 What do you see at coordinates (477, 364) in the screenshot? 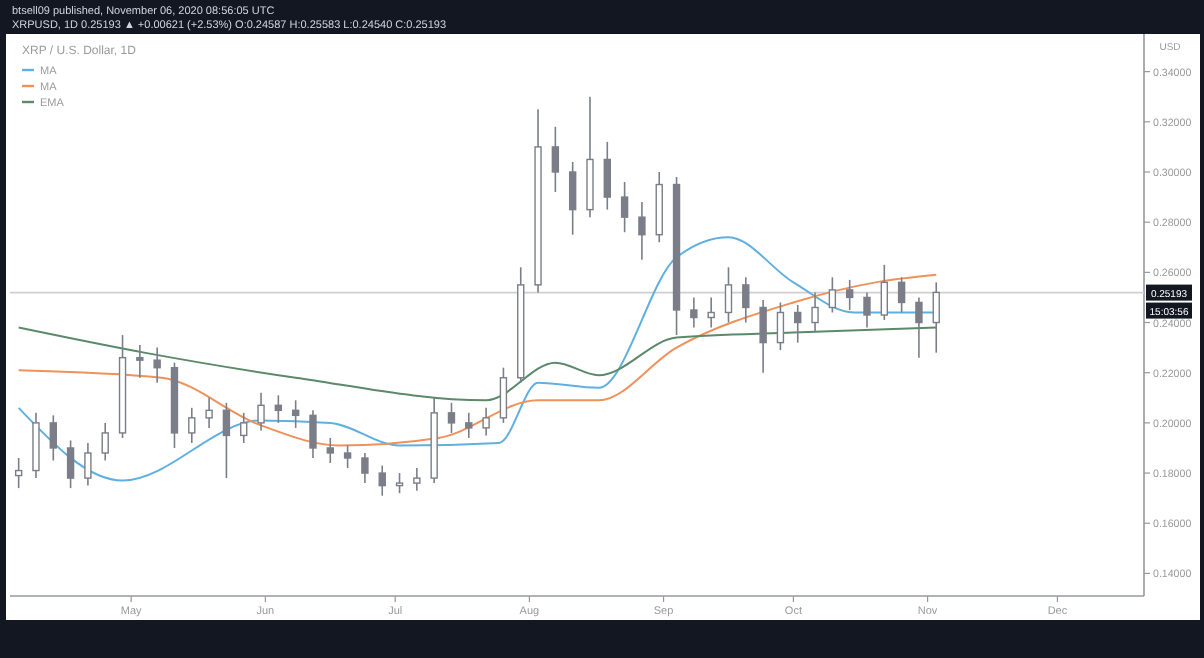
I see `line-series` at bounding box center [477, 364].